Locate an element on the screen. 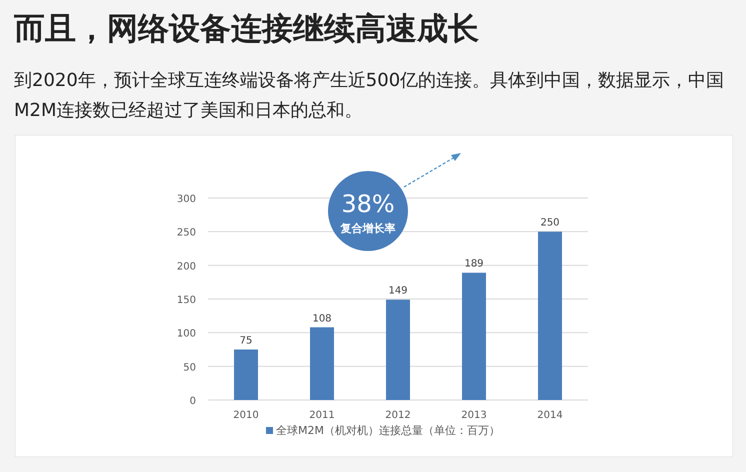  x-tick-label: 2014 is located at coordinates (550, 415).